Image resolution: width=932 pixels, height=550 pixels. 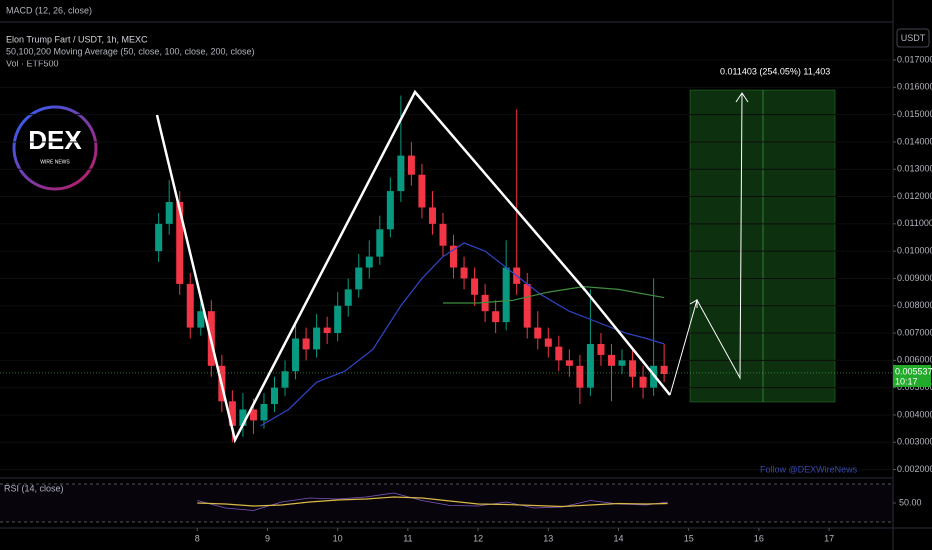 I want to click on x-tick-label: 16, so click(x=759, y=538).